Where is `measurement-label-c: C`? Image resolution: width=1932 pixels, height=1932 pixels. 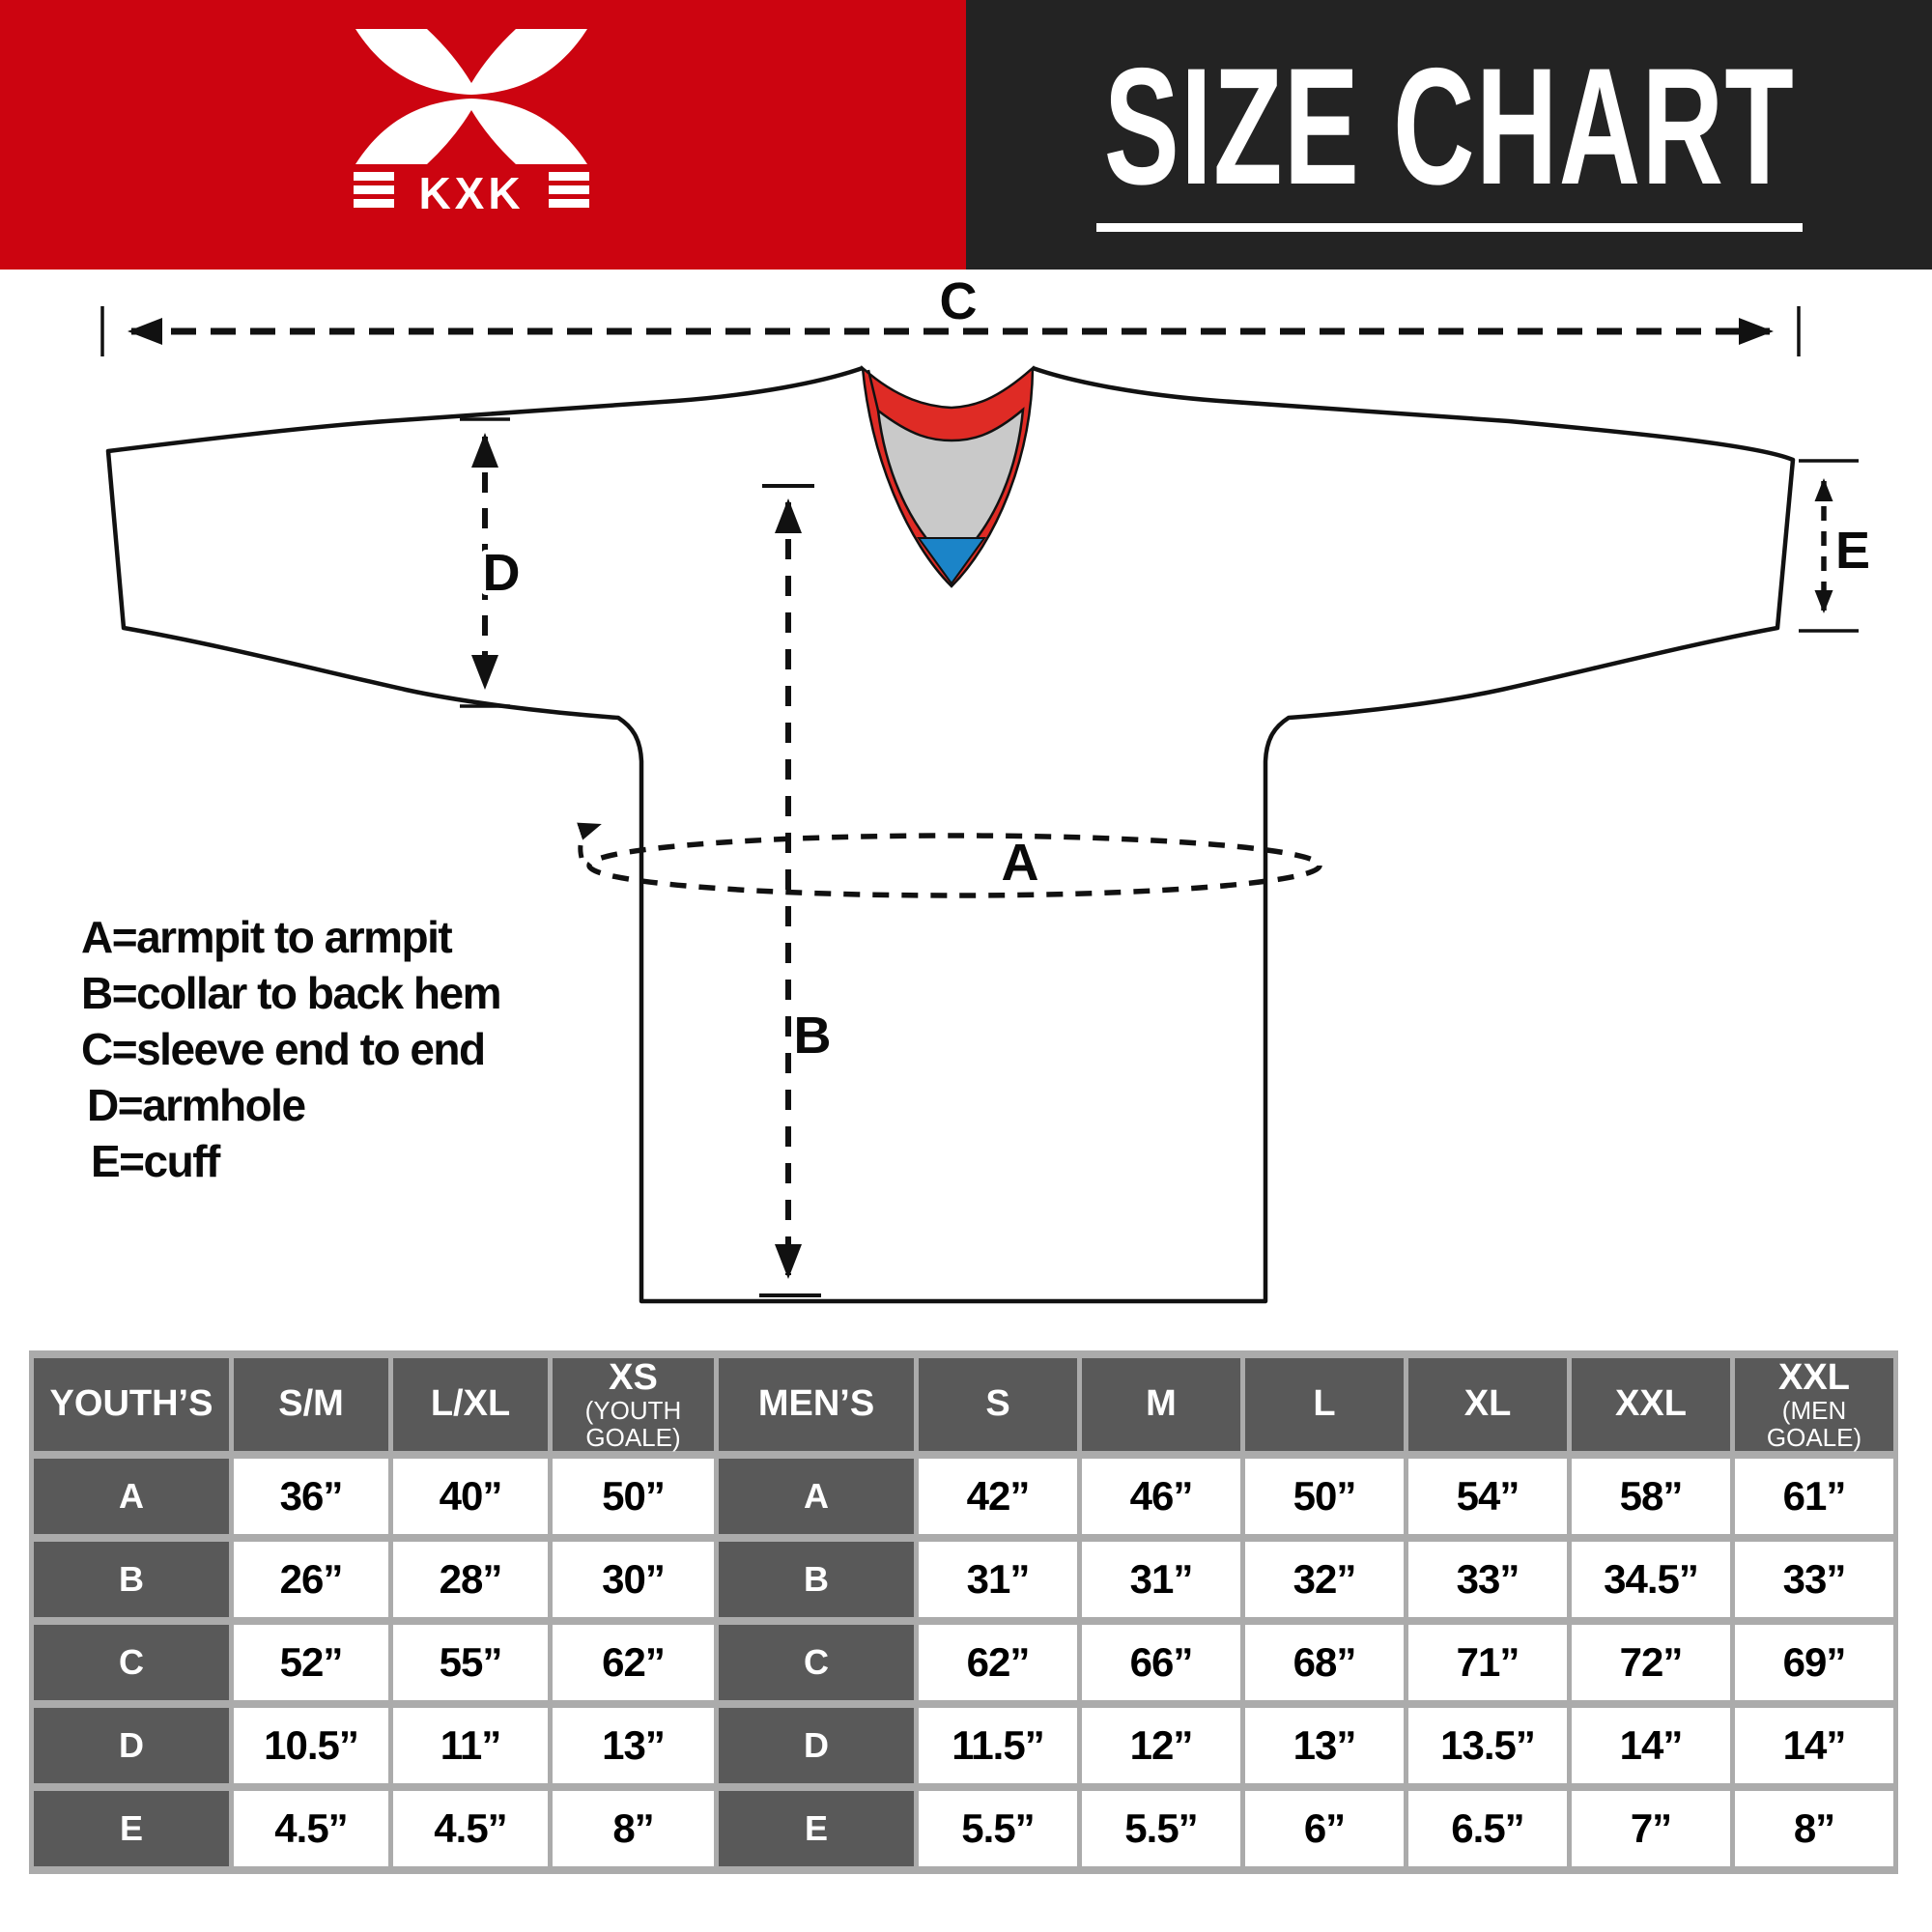
measurement-label-c: C is located at coordinates (959, 301).